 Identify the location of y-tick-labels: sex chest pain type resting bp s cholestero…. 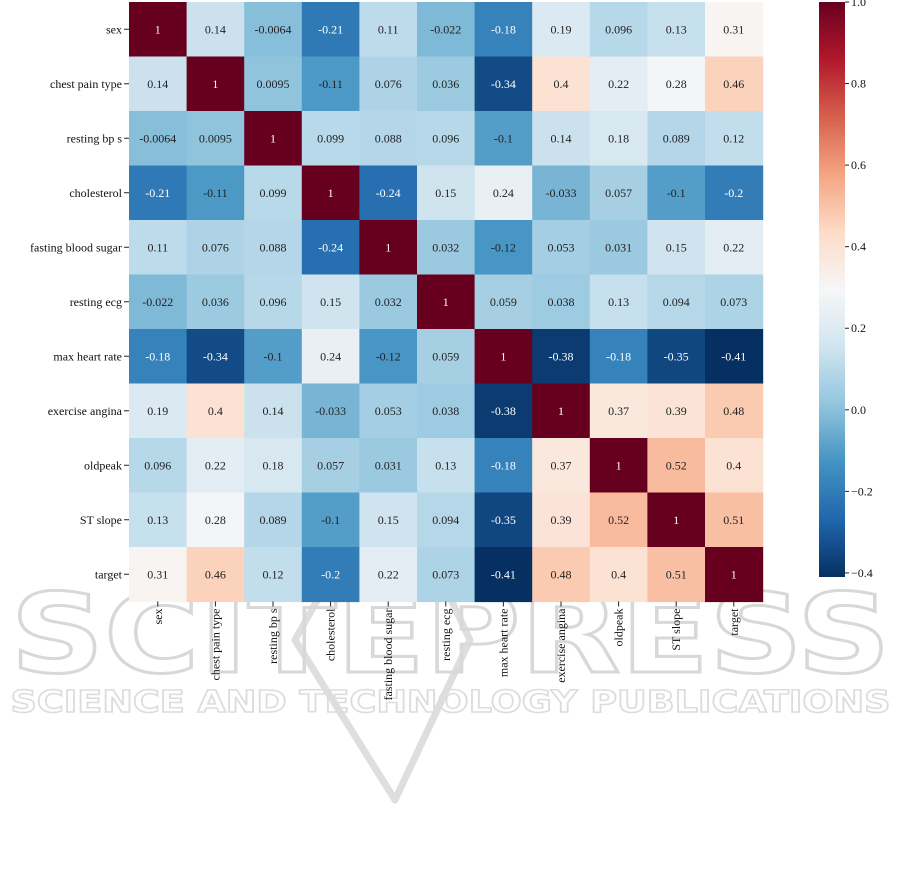
(79, 301).